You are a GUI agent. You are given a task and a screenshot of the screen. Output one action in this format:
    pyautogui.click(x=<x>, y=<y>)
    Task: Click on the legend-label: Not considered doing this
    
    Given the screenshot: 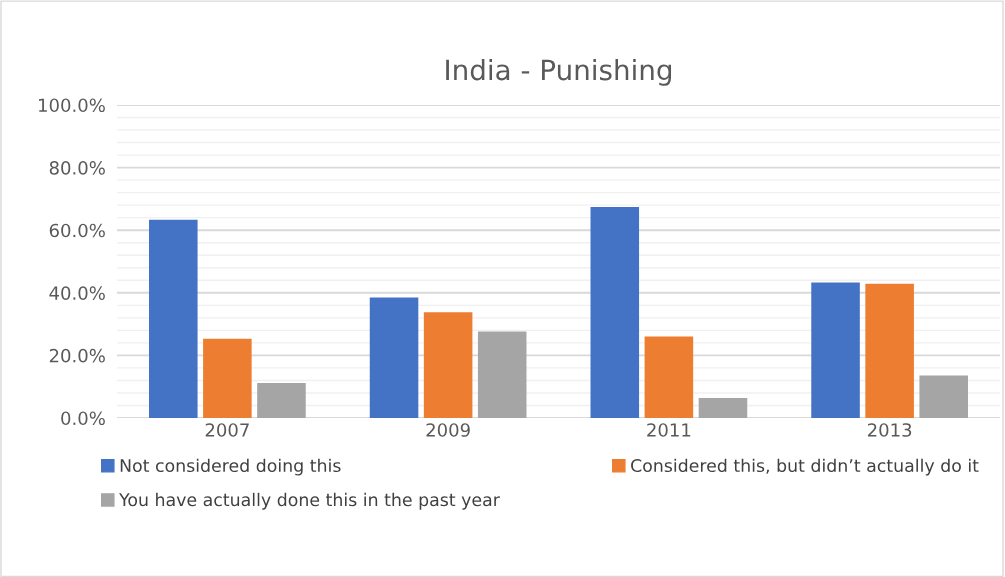 What is the action you would take?
    pyautogui.click(x=230, y=467)
    